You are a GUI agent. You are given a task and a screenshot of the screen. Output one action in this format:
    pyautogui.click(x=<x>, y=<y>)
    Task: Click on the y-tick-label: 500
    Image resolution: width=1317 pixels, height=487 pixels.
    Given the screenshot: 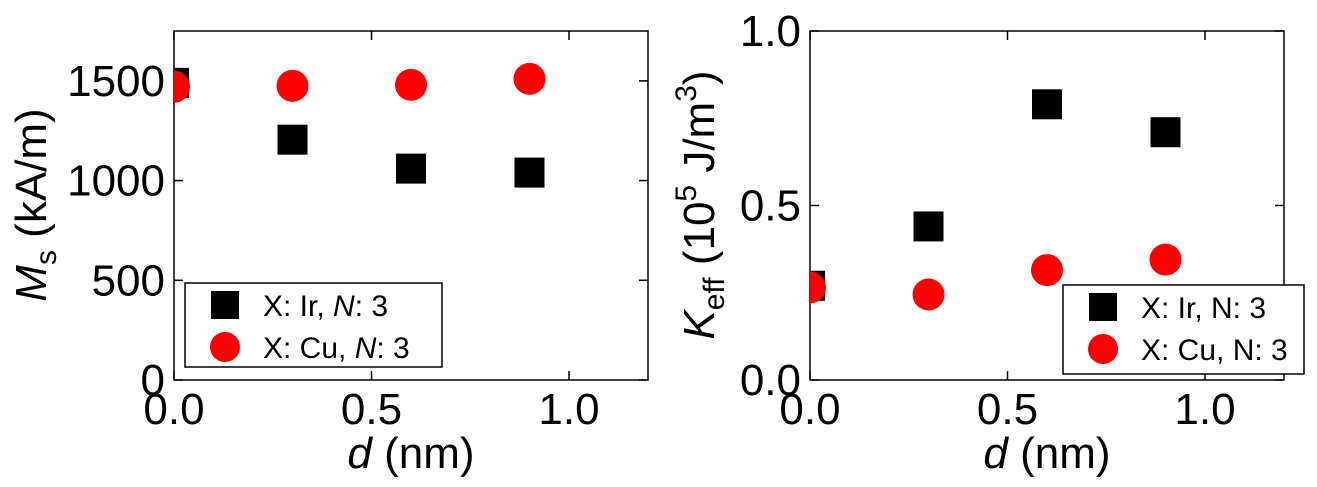 What is the action you would take?
    pyautogui.click(x=128, y=280)
    